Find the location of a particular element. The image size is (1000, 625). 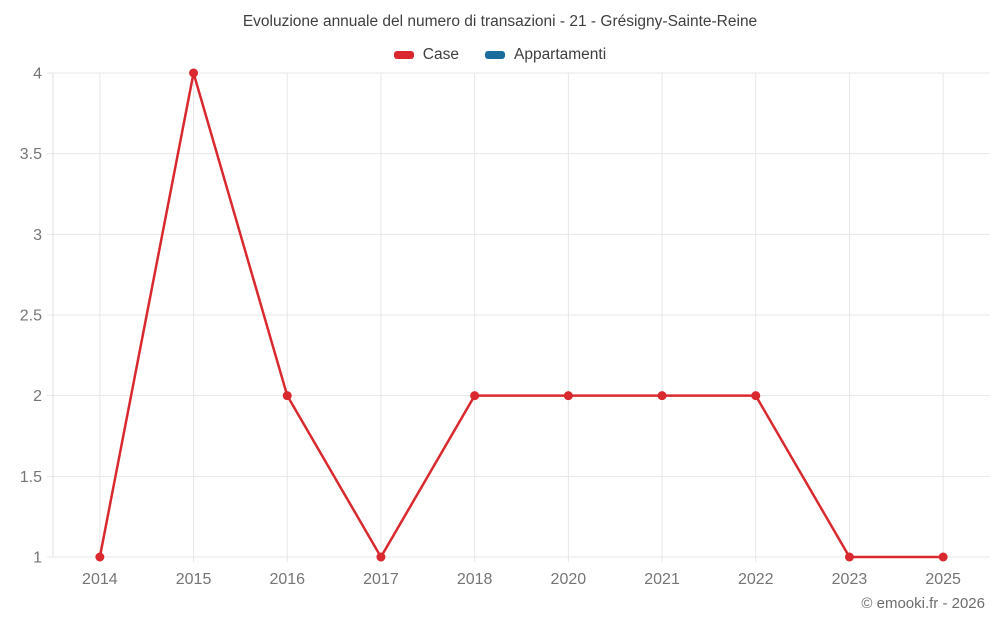

legend-label-appartamenti: Appartamenti is located at coordinates (560, 54).